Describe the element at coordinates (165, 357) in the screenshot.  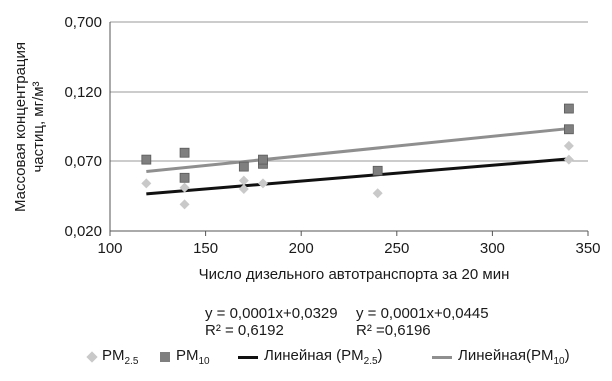
I see `square-marker-icon` at that location.